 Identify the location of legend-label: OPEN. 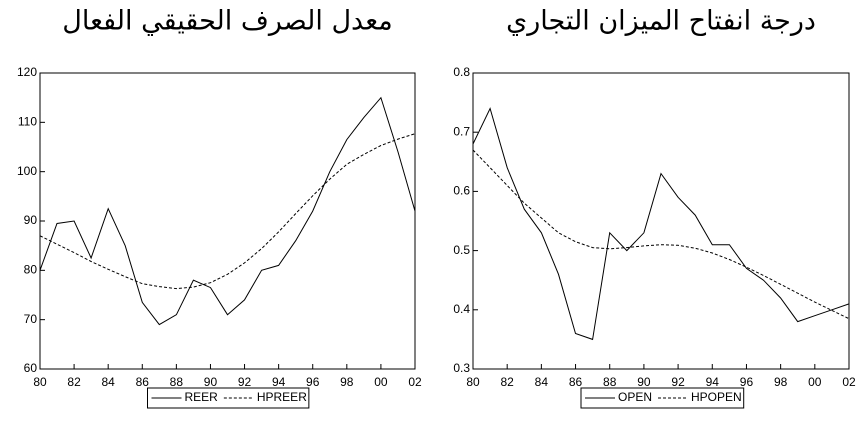
(635, 397).